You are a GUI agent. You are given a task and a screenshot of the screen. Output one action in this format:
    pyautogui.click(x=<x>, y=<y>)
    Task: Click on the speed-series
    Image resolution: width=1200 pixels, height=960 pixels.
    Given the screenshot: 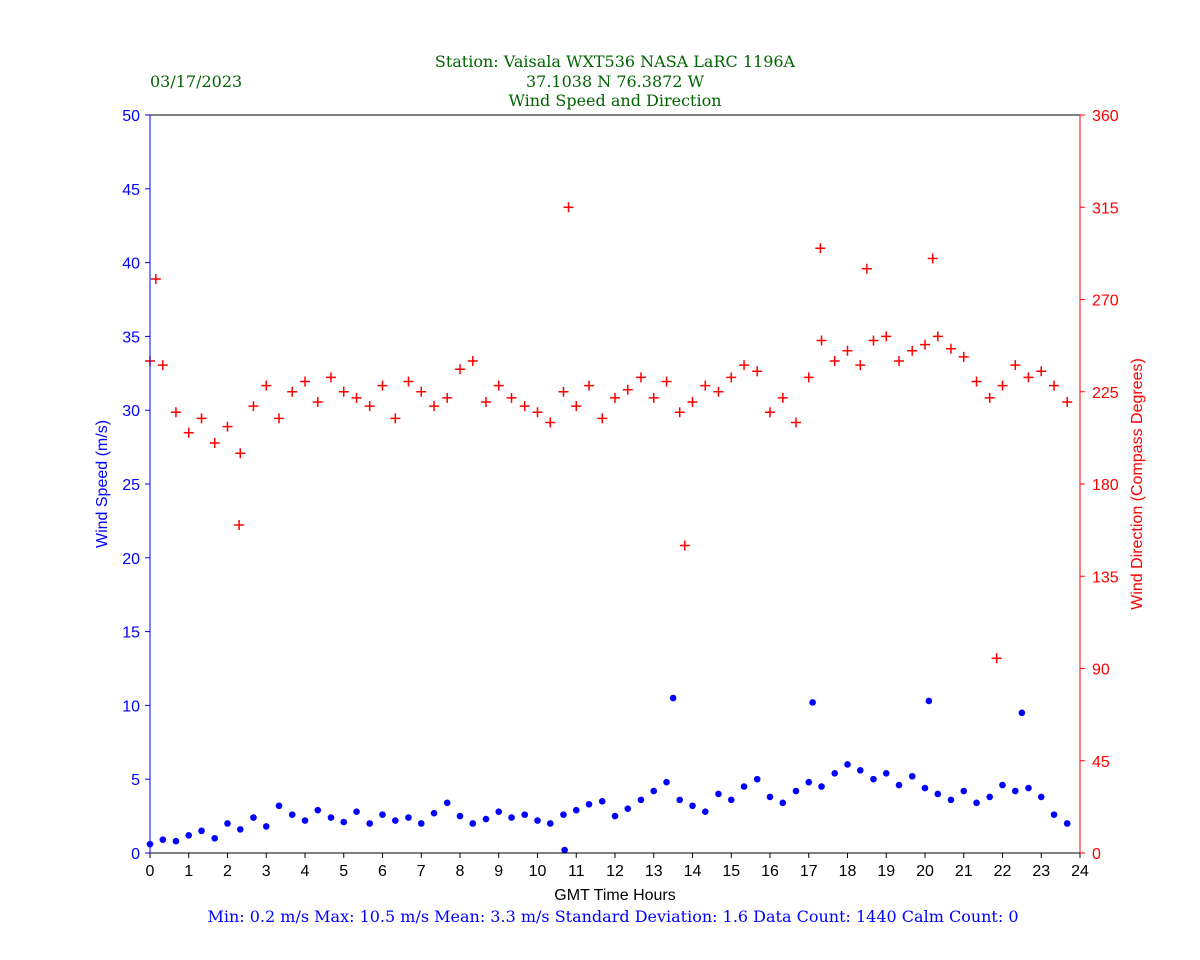 What is the action you would take?
    pyautogui.click(x=608, y=774)
    